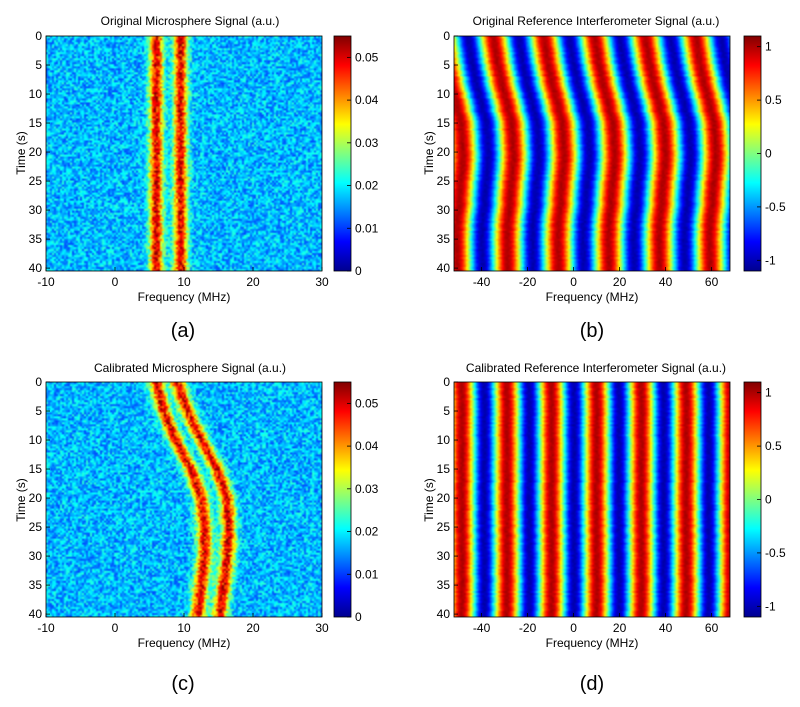 The height and width of the screenshot is (707, 800). Describe the element at coordinates (367, 489) in the screenshot. I see `panel-c-colorbar-tick-label: 0.03` at that location.